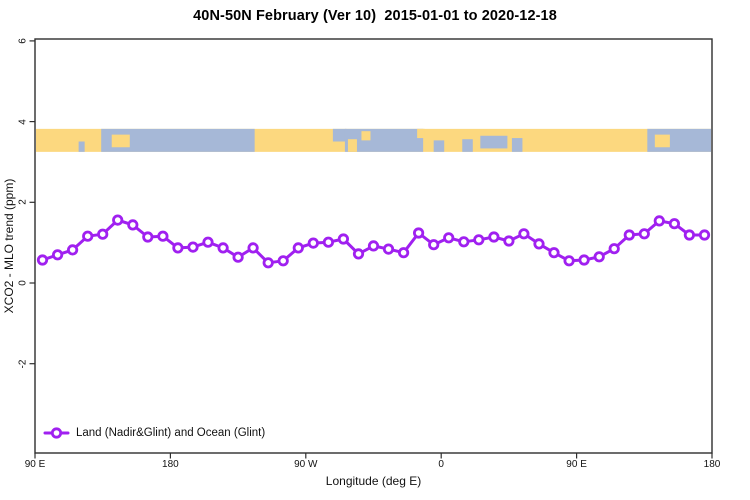 This screenshot has height=500, width=750. I want to click on y-tick-label: 6, so click(23, 41).